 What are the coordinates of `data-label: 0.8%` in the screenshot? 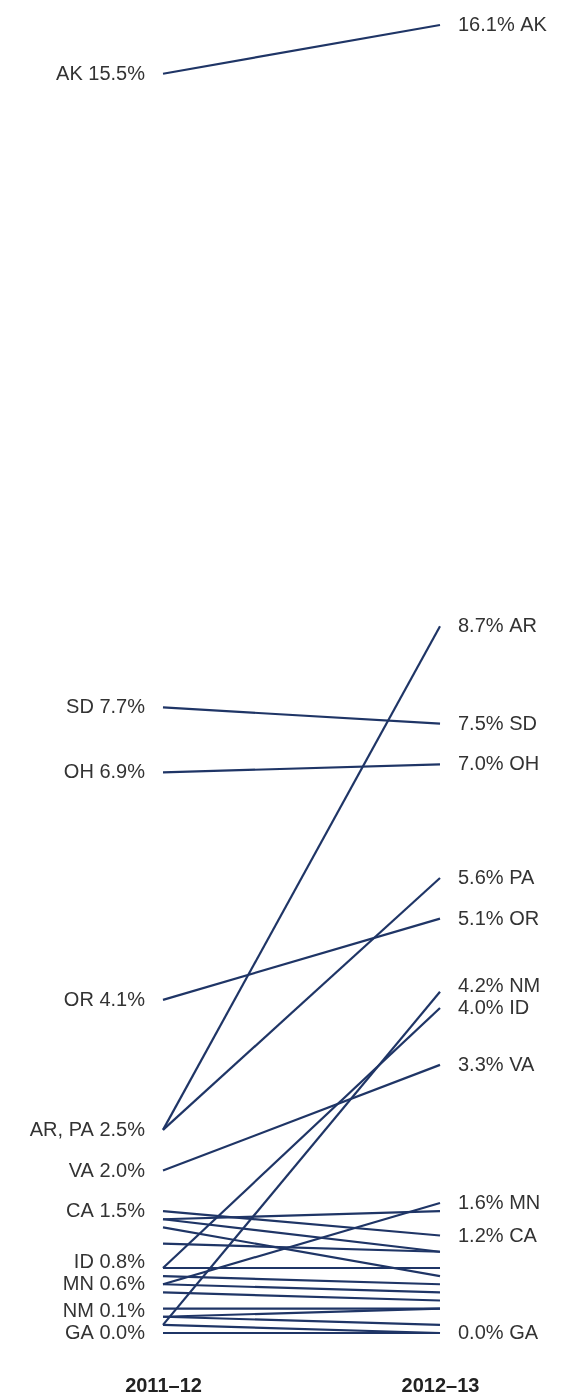 It's located at (122, 1261).